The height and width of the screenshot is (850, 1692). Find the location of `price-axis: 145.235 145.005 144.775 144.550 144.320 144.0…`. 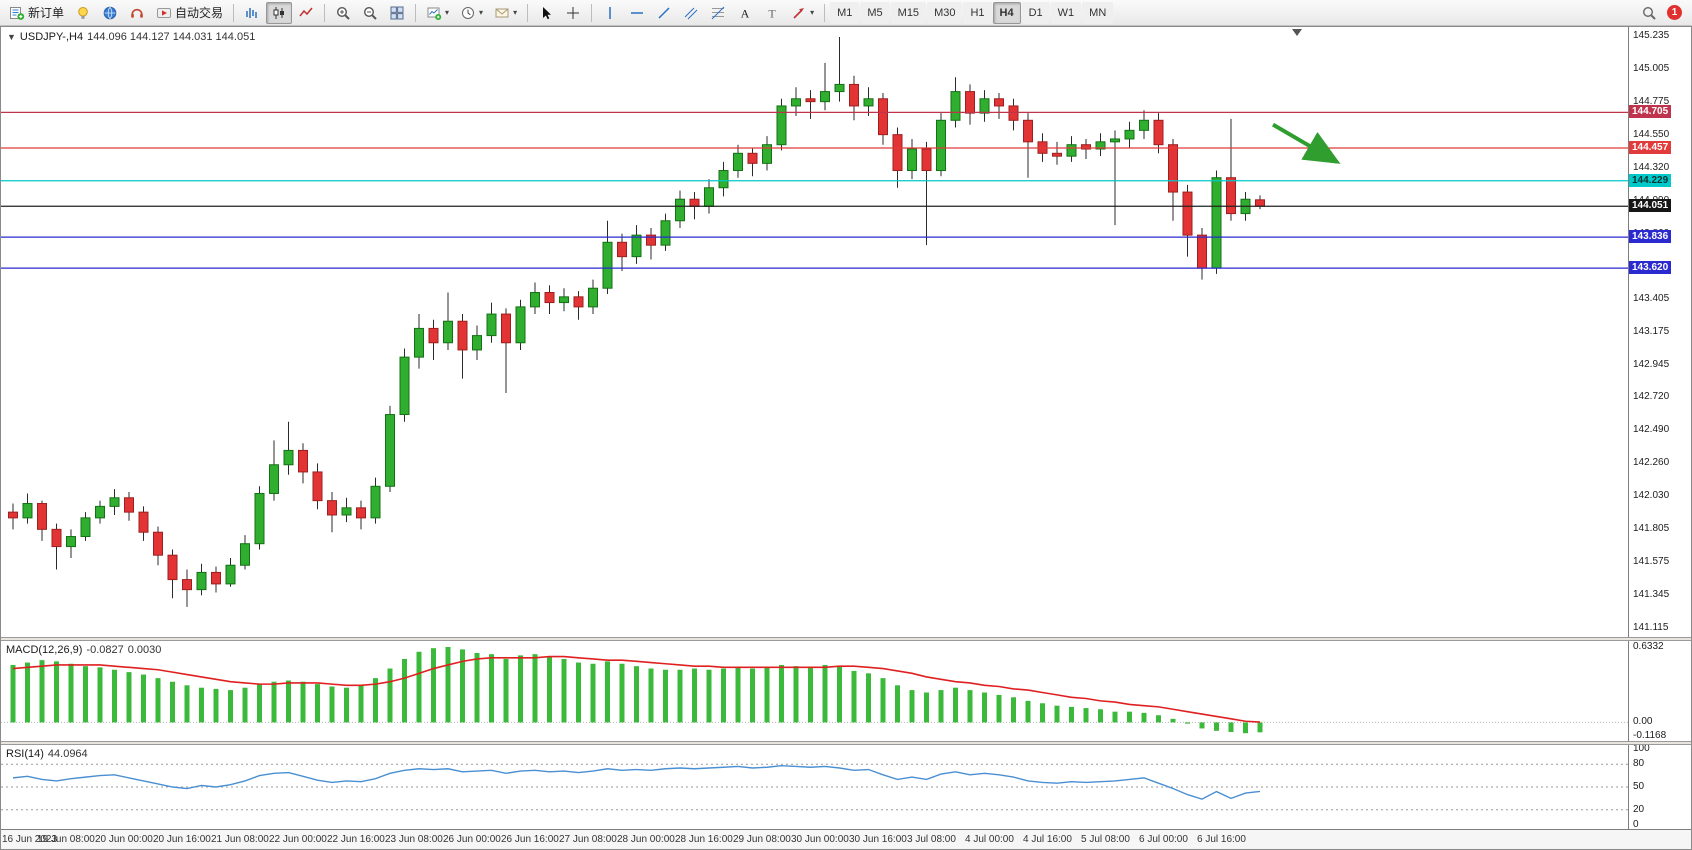

price-axis: 145.235 145.005 144.775 144.550 144.320 144.0… is located at coordinates (1659, 428).